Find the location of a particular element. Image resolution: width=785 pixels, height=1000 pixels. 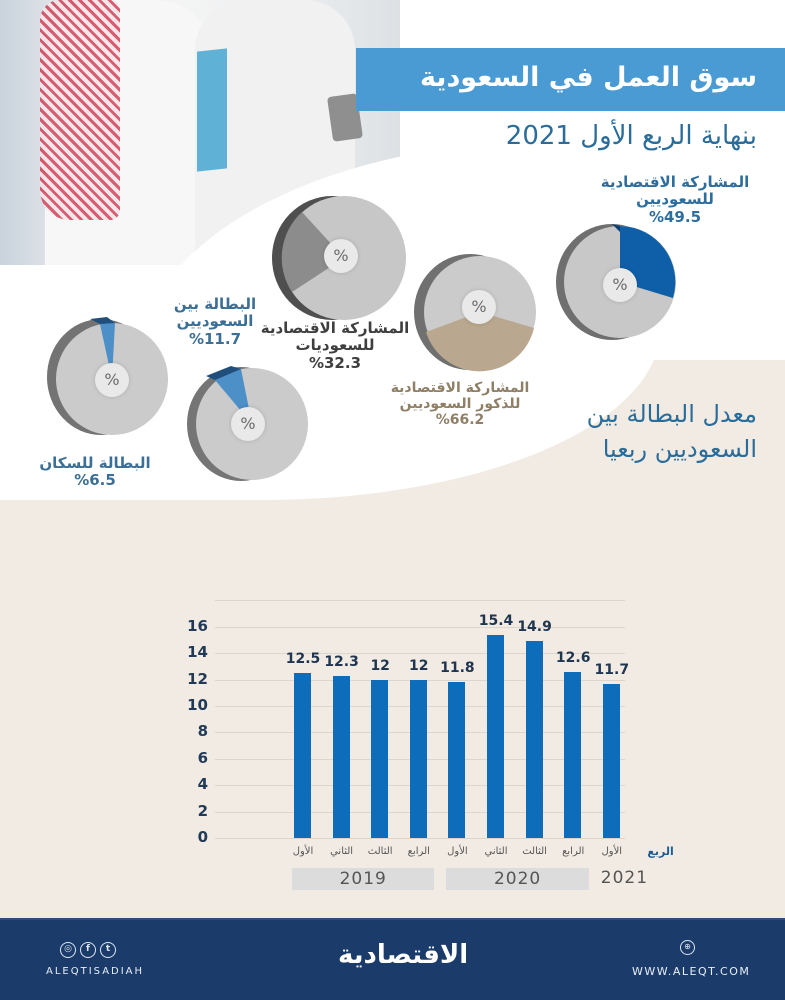

caption-line: البطالة بين is located at coordinates (215, 304).